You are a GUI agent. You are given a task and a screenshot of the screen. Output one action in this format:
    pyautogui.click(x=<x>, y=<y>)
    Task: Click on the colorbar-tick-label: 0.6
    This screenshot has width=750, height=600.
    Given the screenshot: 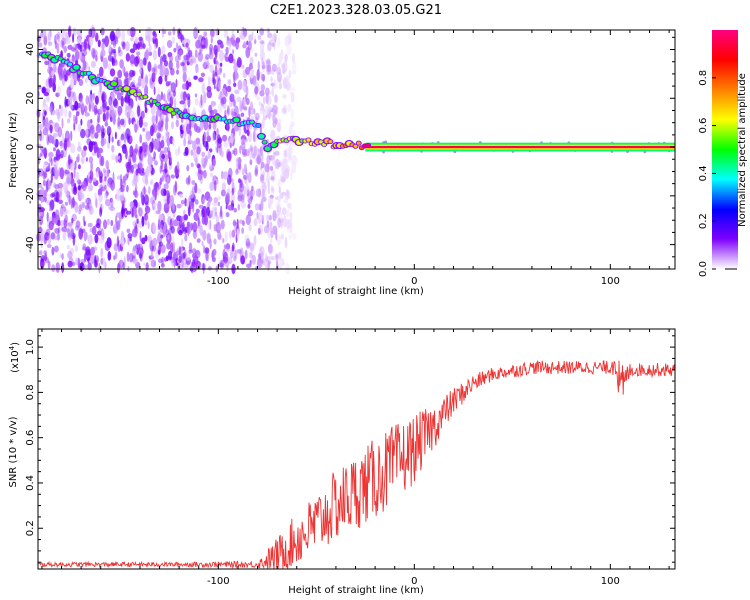 What is the action you would take?
    pyautogui.click(x=703, y=126)
    